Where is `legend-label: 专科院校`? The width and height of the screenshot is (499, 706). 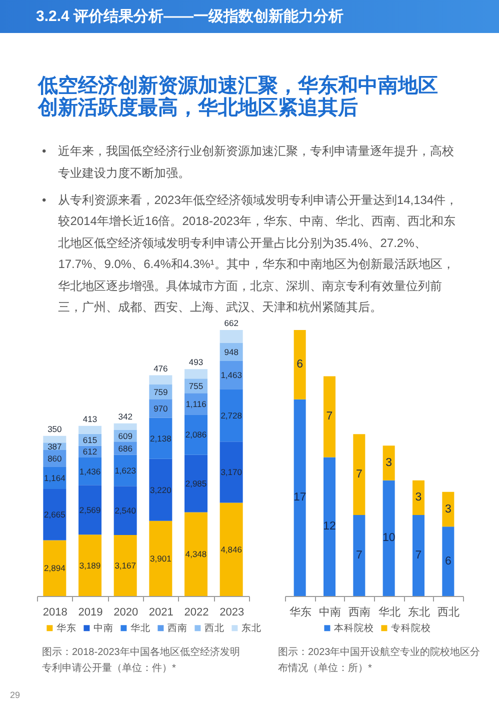
legend-label: 专科院校 is located at coordinates (410, 628).